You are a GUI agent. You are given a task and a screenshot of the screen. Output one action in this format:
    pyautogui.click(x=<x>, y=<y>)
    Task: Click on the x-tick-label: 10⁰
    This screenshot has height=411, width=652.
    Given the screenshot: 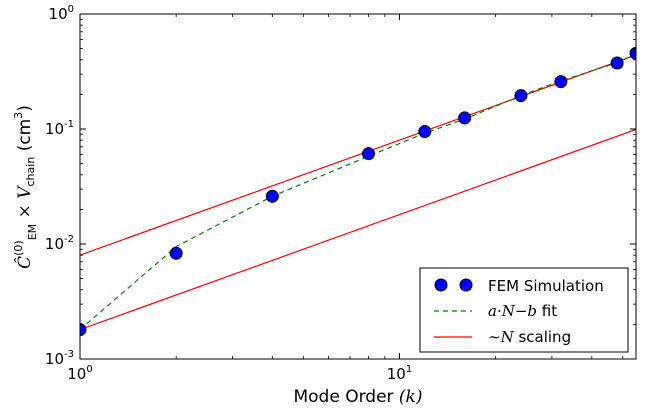 What is the action you would take?
    pyautogui.click(x=79, y=373)
    